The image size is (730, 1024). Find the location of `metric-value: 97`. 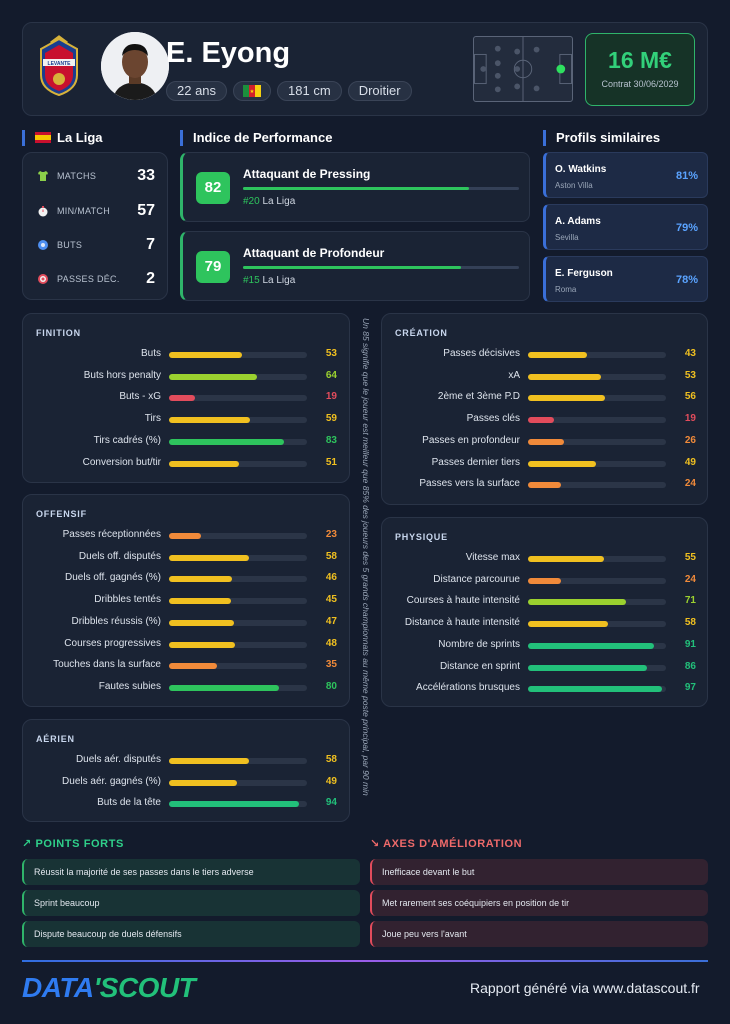

metric-value: 97 is located at coordinates (690, 688).